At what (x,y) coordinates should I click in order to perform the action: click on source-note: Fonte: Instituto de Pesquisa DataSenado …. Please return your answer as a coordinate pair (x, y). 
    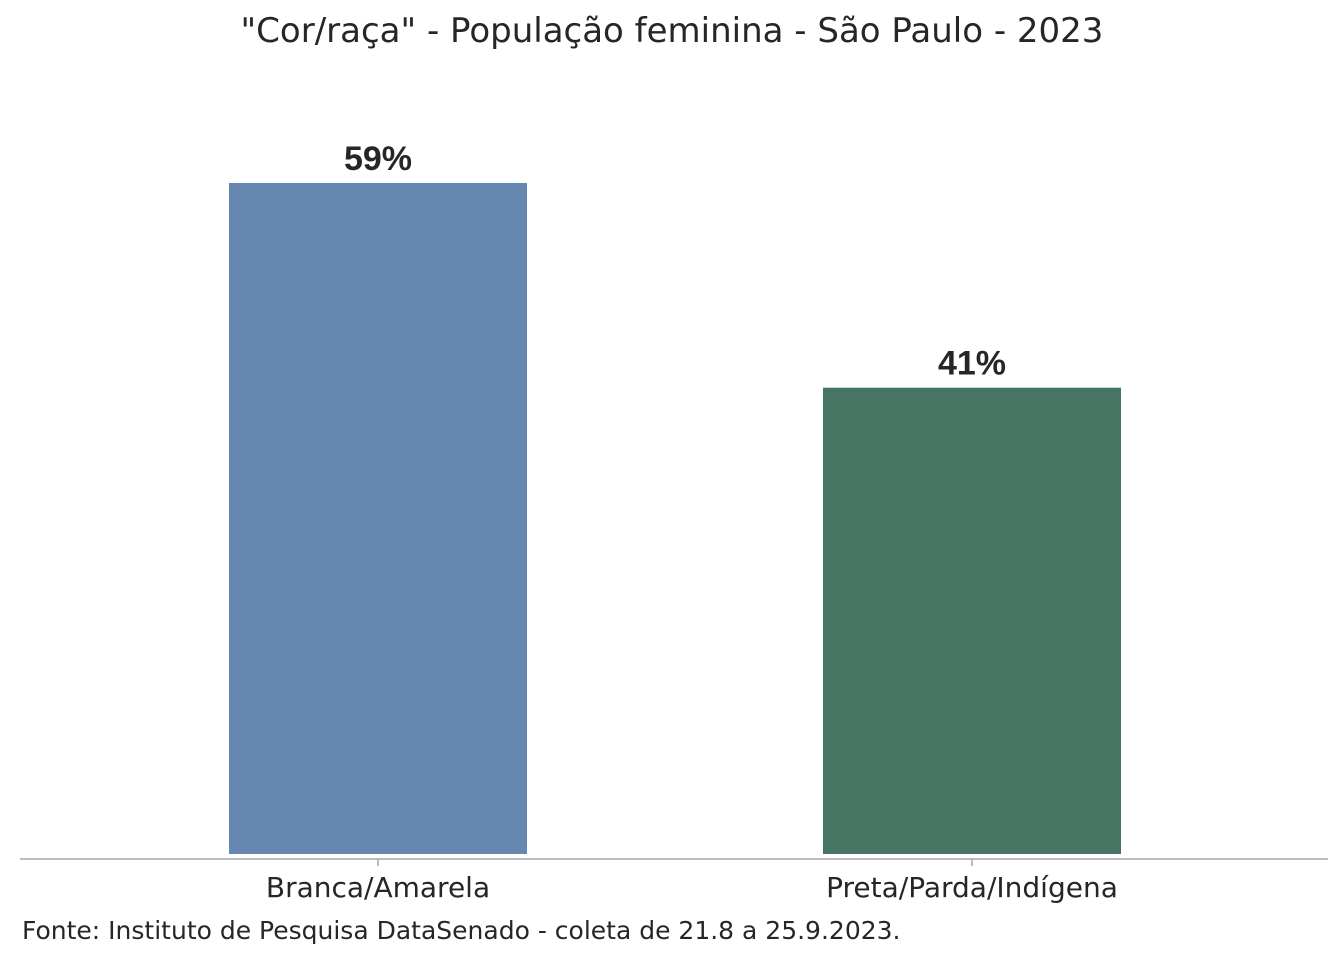
    Looking at the image, I should click on (461, 930).